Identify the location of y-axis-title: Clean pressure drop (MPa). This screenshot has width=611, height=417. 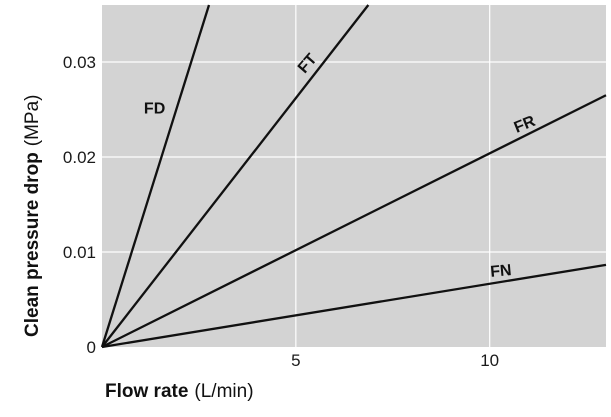
(32, 215).